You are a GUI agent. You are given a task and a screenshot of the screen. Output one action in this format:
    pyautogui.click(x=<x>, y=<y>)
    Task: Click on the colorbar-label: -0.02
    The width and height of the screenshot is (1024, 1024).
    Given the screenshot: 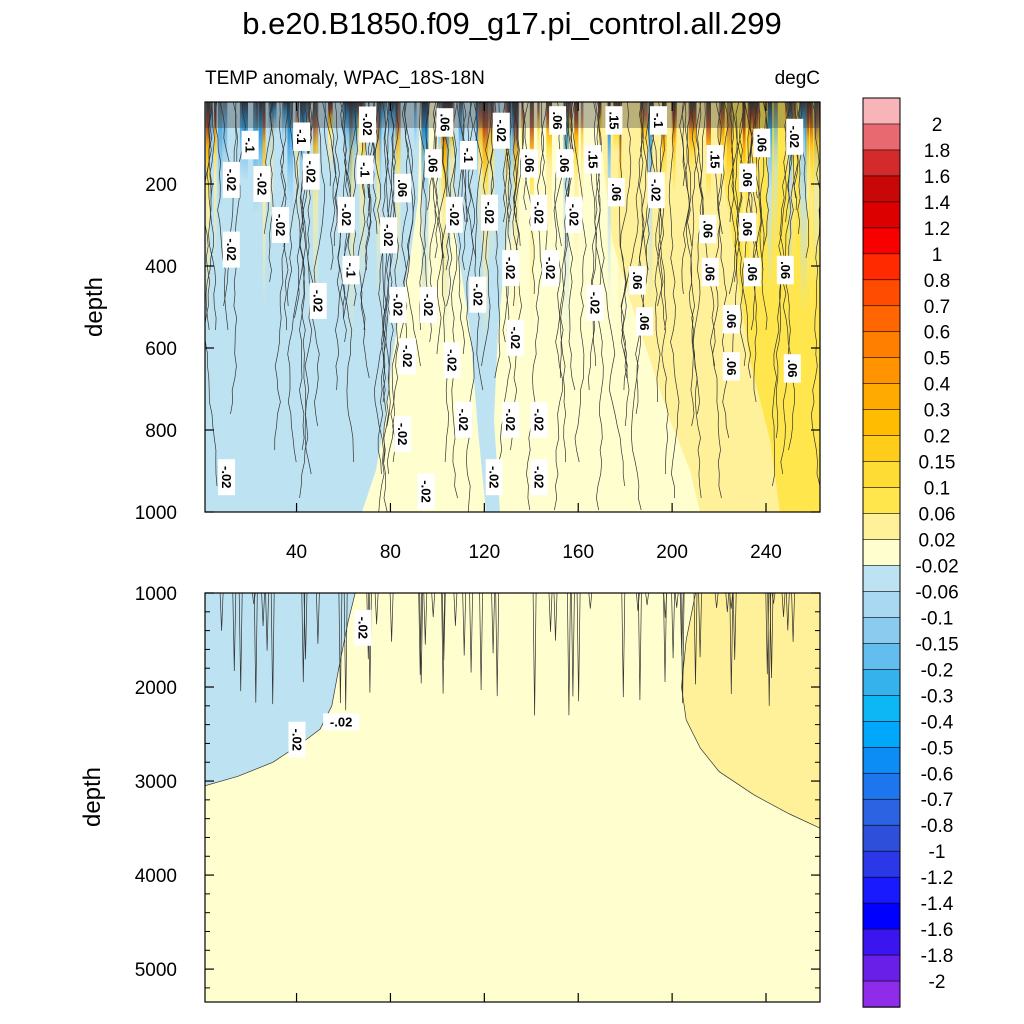 What is the action you would take?
    pyautogui.click(x=936, y=567)
    